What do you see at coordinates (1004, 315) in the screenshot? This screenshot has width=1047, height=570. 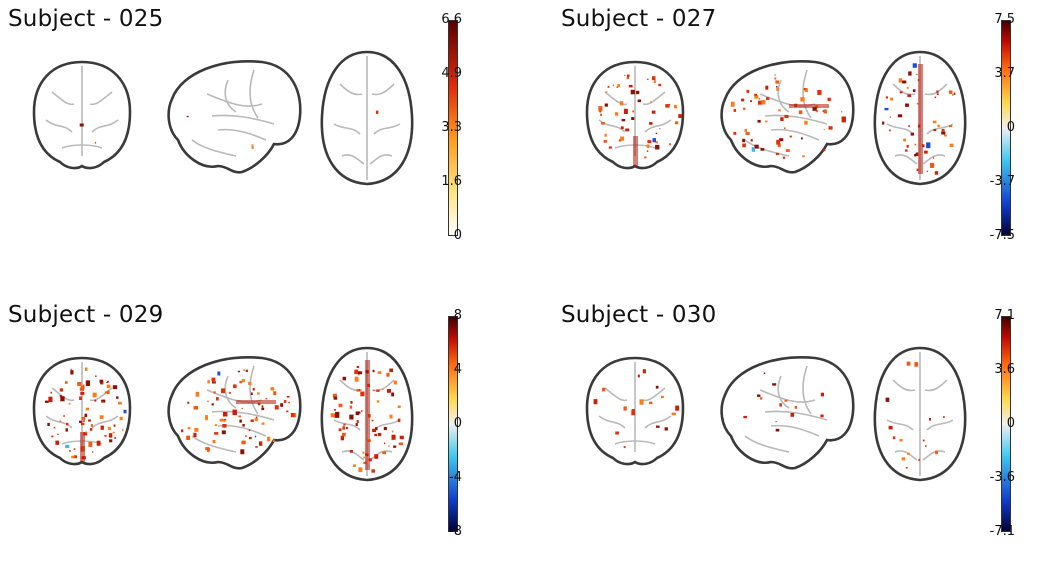 I see `colorbar-tick: 7.1` at bounding box center [1004, 315].